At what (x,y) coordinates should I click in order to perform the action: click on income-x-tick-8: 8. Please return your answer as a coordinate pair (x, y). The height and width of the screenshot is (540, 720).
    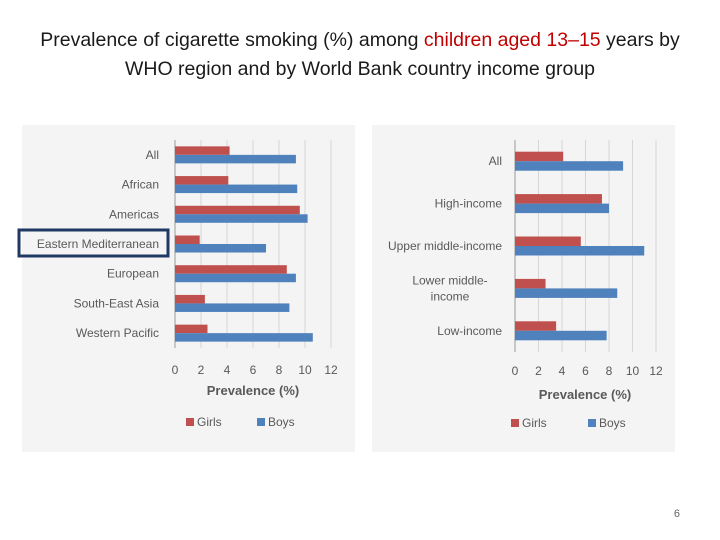
    Looking at the image, I should click on (609, 371).